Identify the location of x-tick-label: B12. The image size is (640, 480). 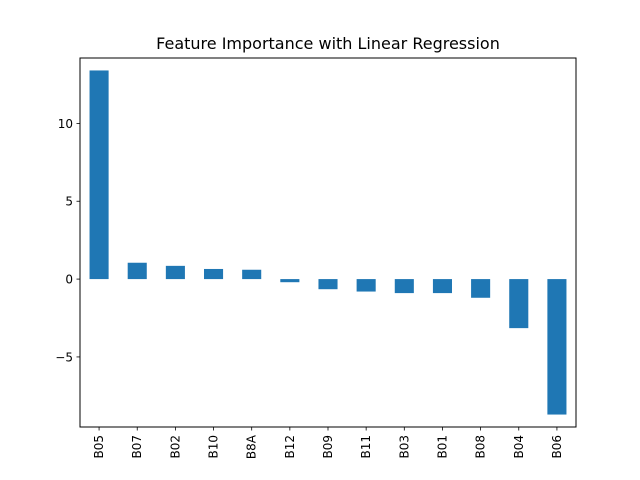
(290, 447).